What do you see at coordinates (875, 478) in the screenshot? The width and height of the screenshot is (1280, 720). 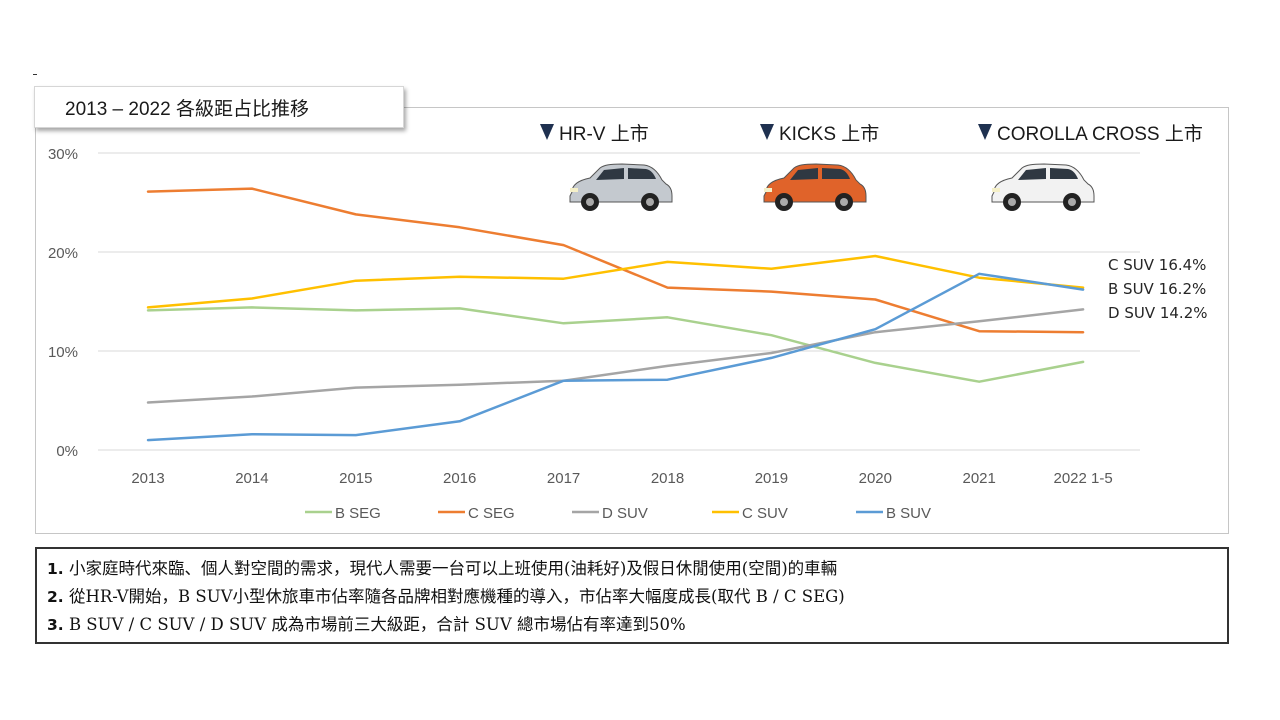 I see `x-tick-label: 2020` at bounding box center [875, 478].